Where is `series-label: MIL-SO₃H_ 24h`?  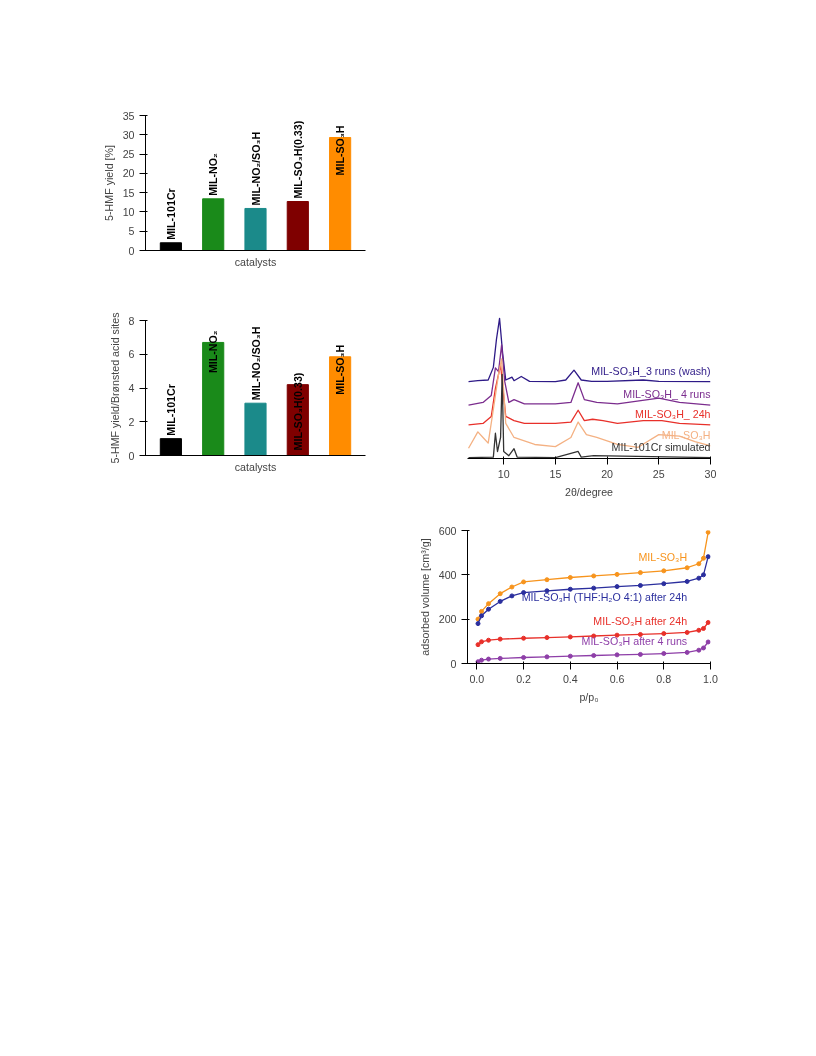 series-label: MIL-SO₃H_ 24h is located at coordinates (673, 413).